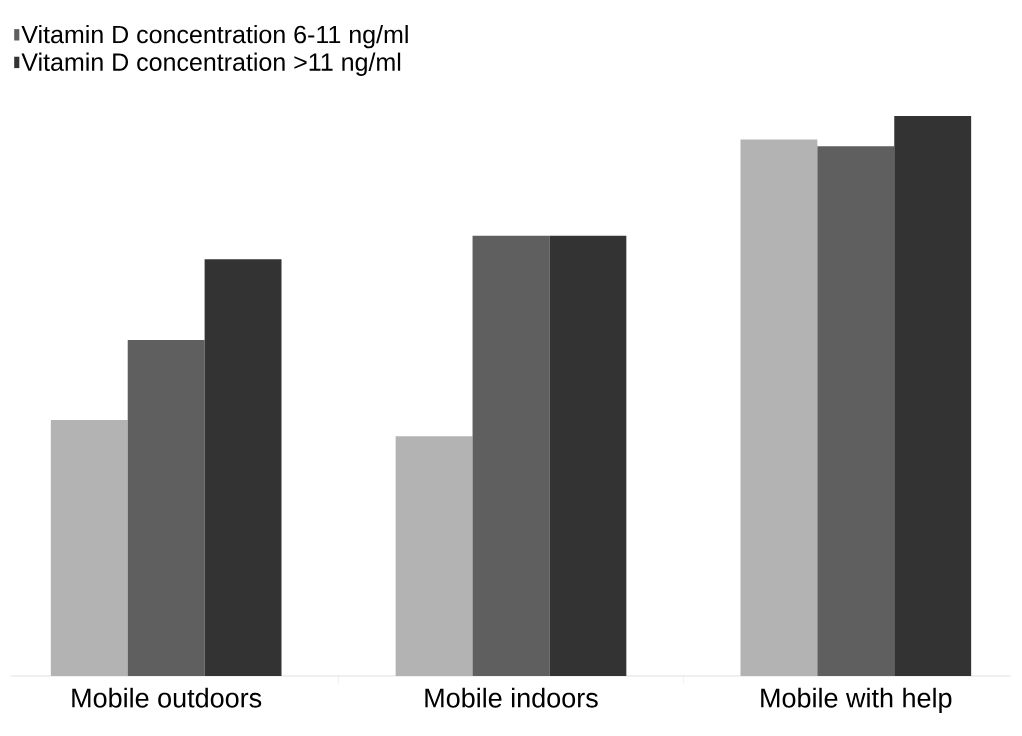 The image size is (1022, 736). I want to click on legend-label: Vitamin D concentration 6-11 ng/ml, so click(214, 36).